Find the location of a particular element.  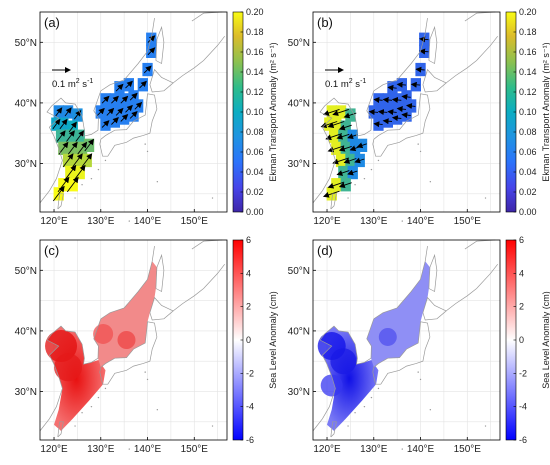

colorbar-tick-label: -2 is located at coordinates (250, 373).